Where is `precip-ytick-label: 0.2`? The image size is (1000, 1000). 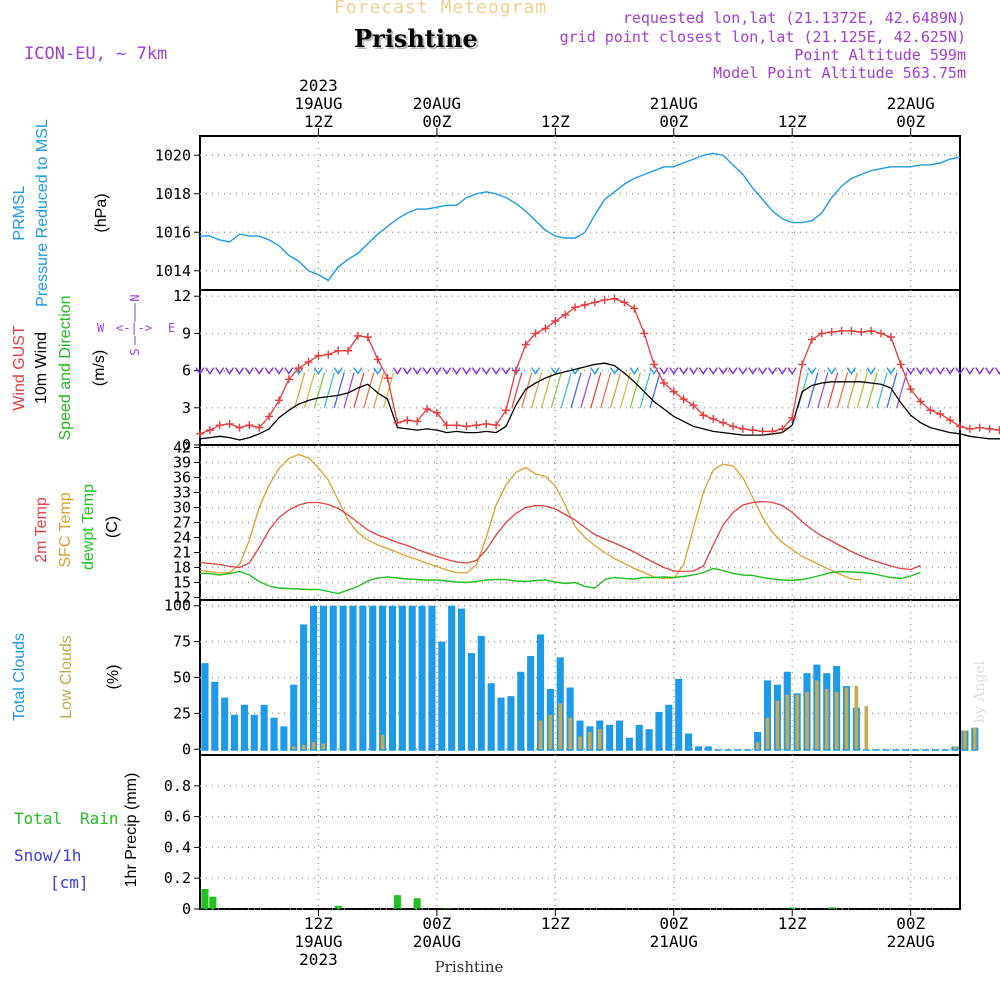 precip-ytick-label: 0.2 is located at coordinates (177, 878).